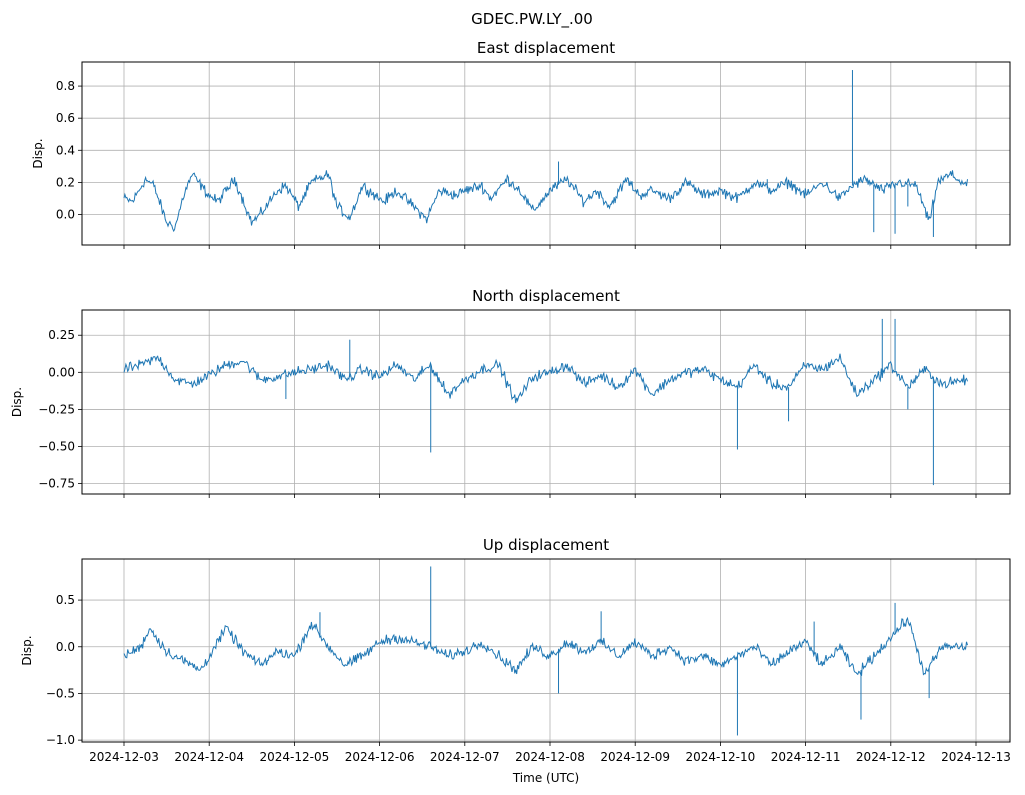  What do you see at coordinates (65, 118) in the screenshot?
I see `y-tick-label: 0.6` at bounding box center [65, 118].